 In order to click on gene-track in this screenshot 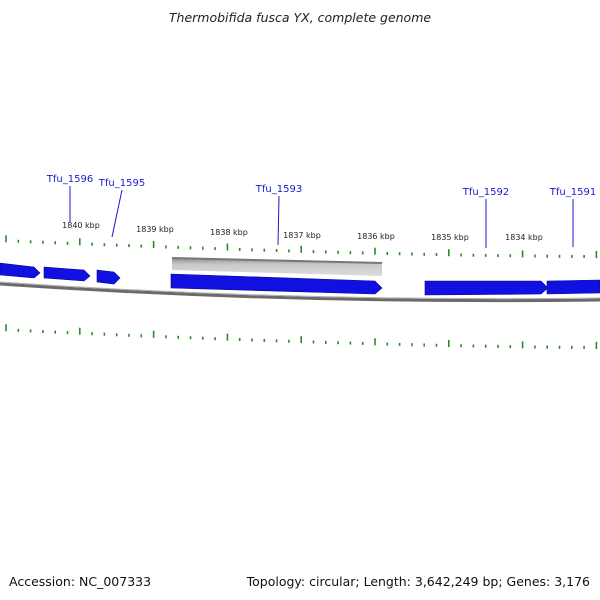, I will do `click(300, 279)`.